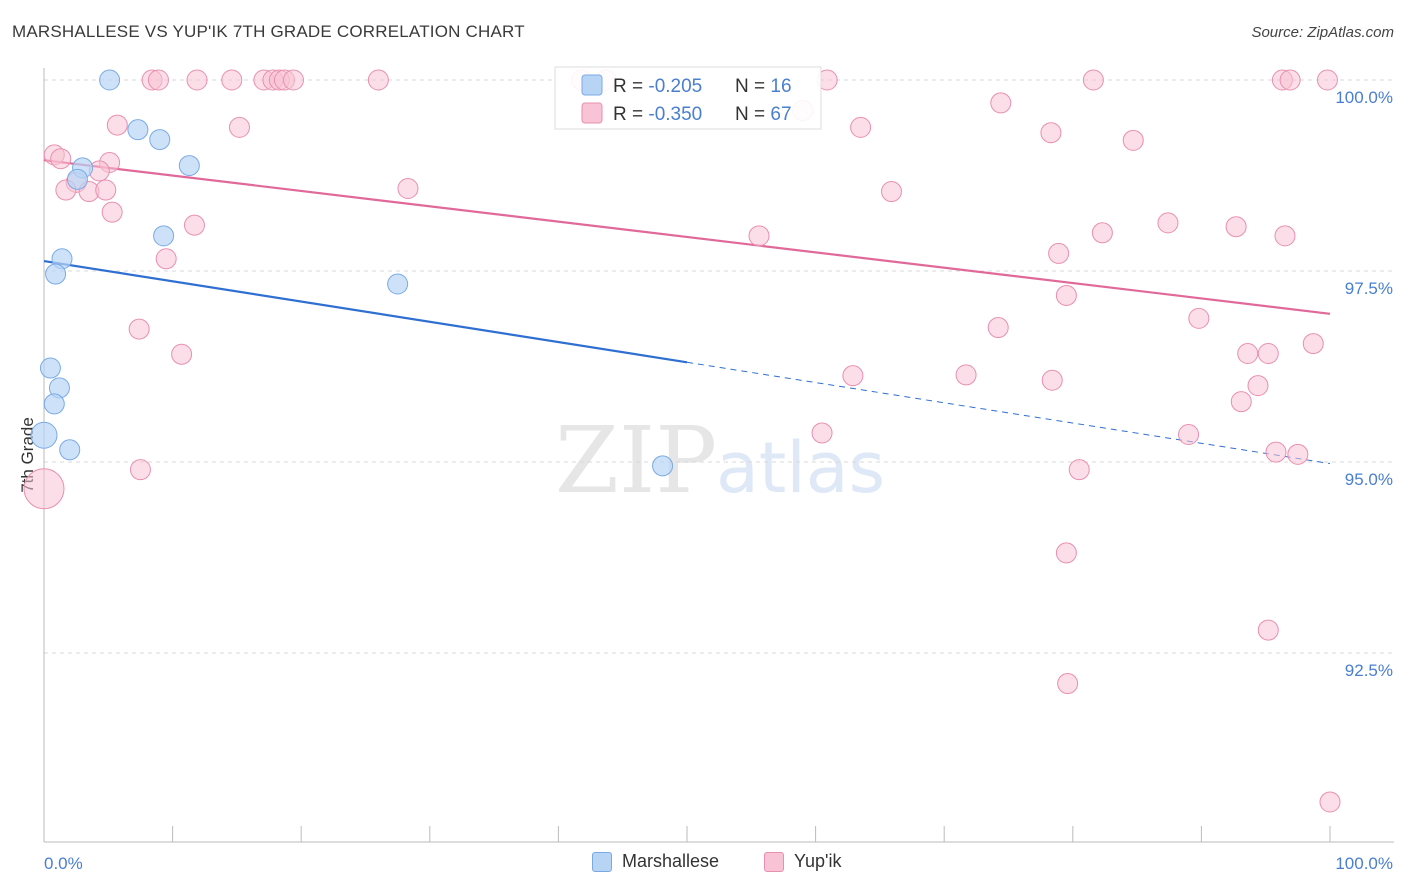  Describe the element at coordinates (1364, 863) in the screenshot. I see `x-tick-label-max: 100.0%` at that location.